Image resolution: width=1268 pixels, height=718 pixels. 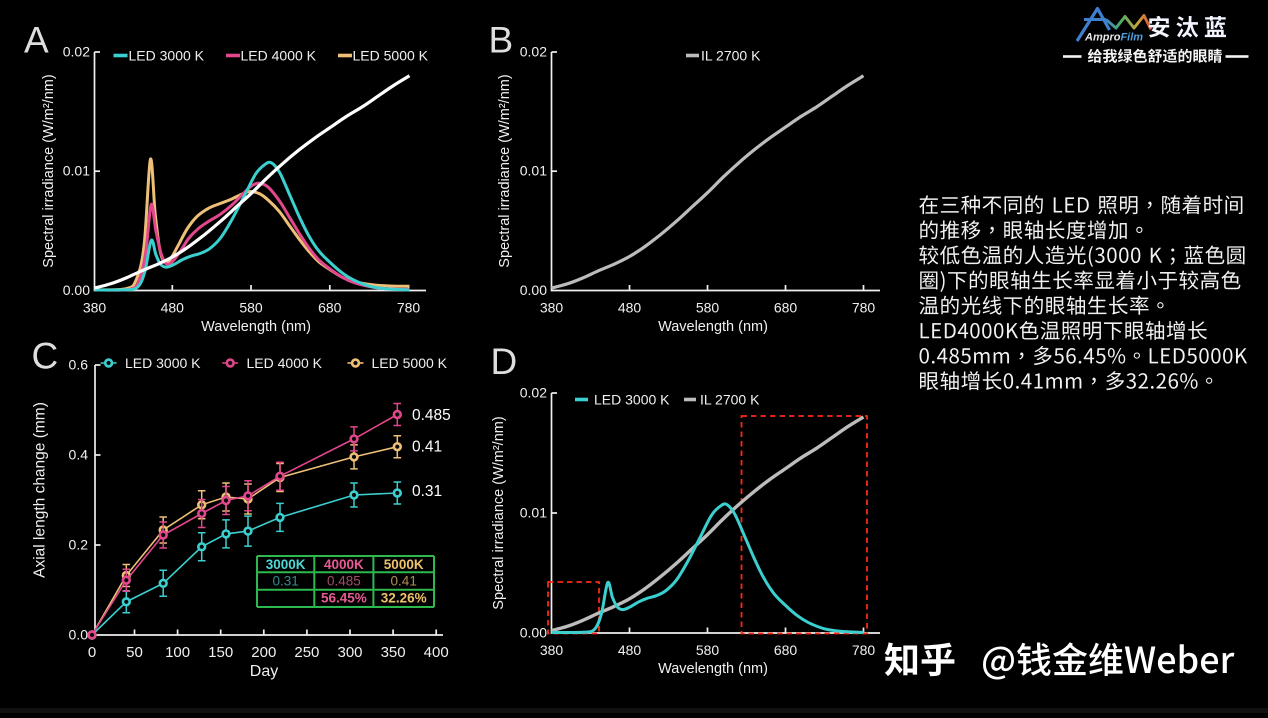 What do you see at coordinates (1113, 38) in the screenshot?
I see `svg-text: AmproFilm` at bounding box center [1113, 38].